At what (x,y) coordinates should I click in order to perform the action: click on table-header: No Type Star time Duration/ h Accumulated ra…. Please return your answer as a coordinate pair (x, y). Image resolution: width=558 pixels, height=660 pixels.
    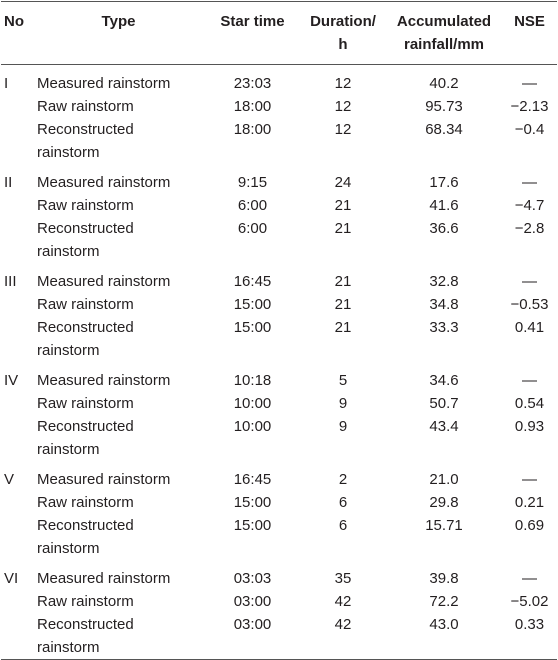
    Looking at the image, I should click on (279, 33).